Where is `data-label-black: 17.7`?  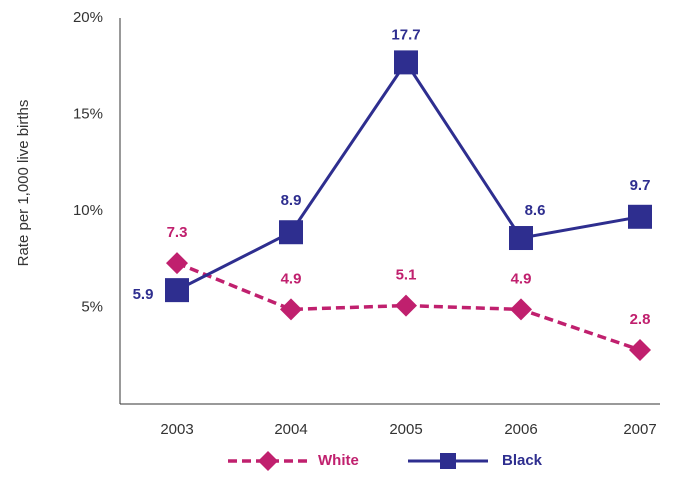 data-label-black: 17.7 is located at coordinates (405, 34).